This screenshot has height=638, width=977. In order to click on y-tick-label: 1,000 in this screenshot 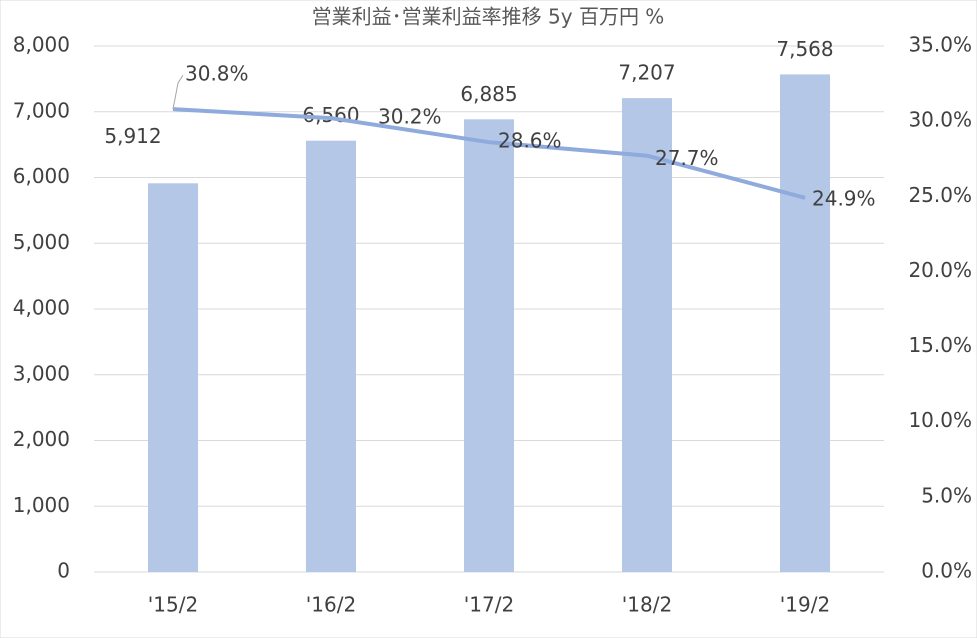, I will do `click(41, 505)`.